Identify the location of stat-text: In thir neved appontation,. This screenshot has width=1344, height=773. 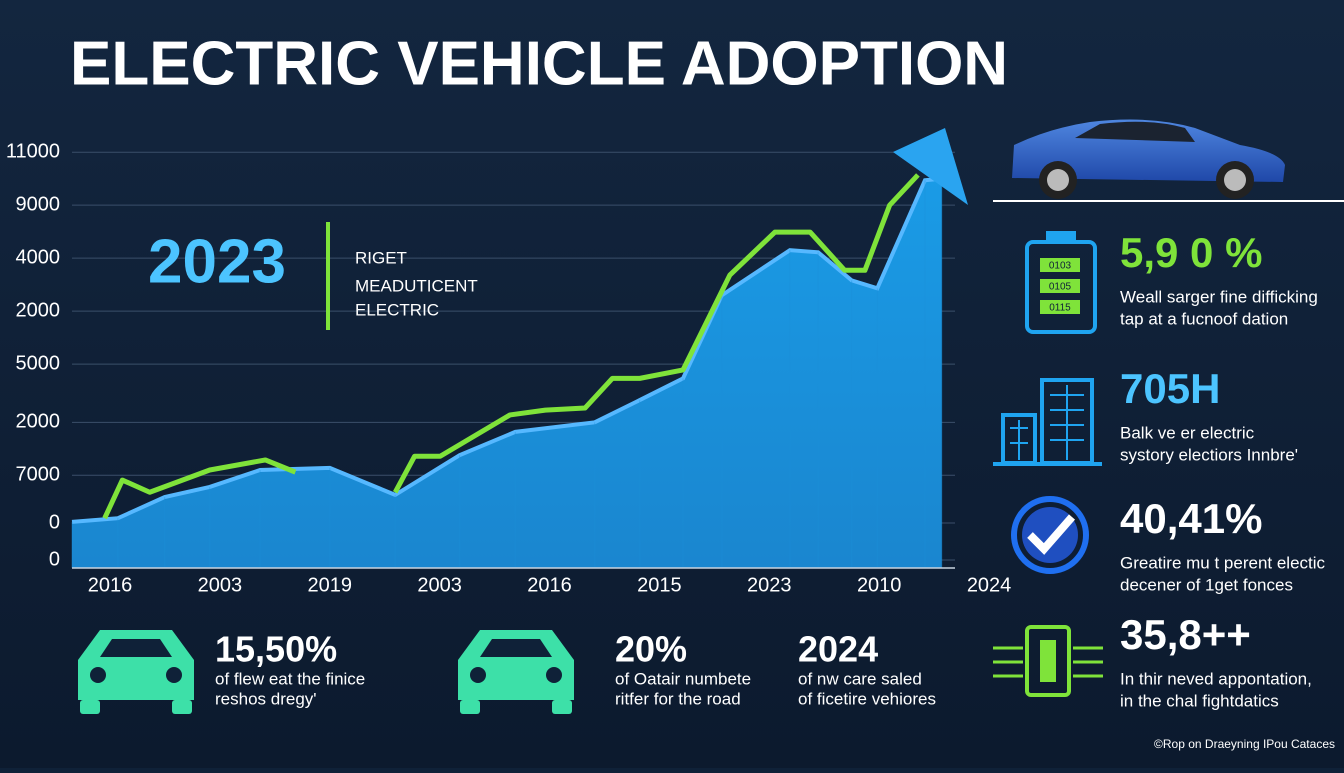
(1216, 678).